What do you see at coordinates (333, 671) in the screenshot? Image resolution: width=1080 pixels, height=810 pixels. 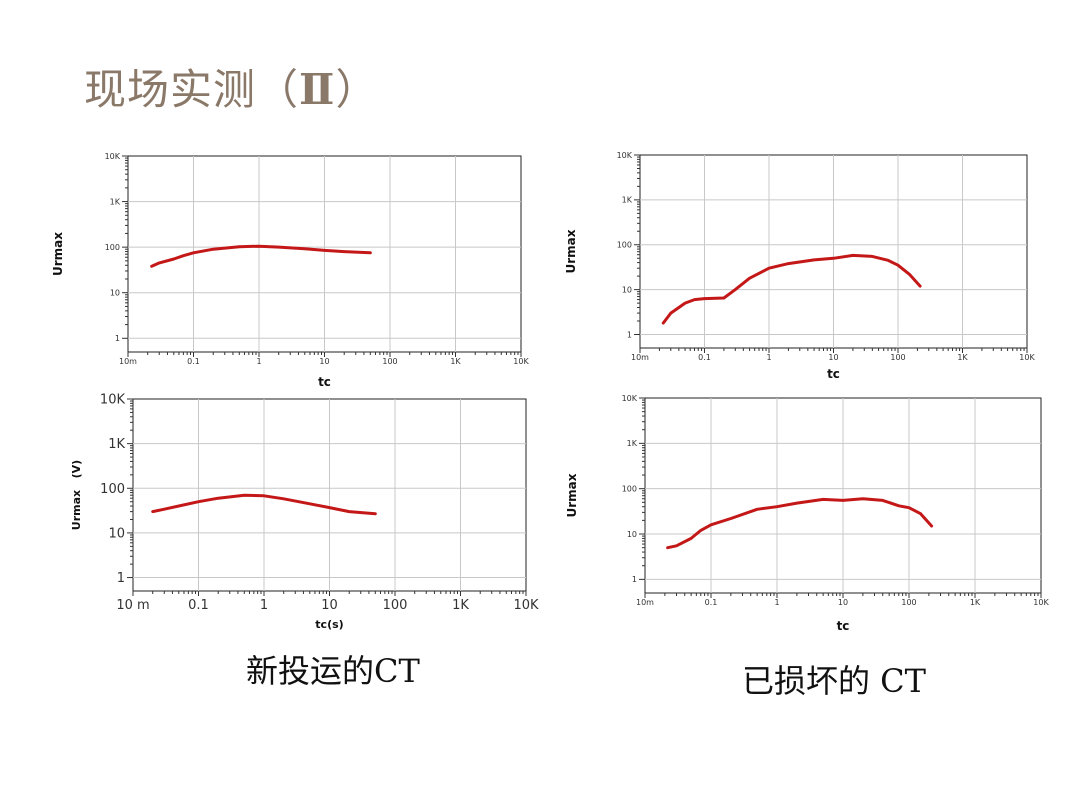 I see `caption-new-ct: 新投运的CT` at bounding box center [333, 671].